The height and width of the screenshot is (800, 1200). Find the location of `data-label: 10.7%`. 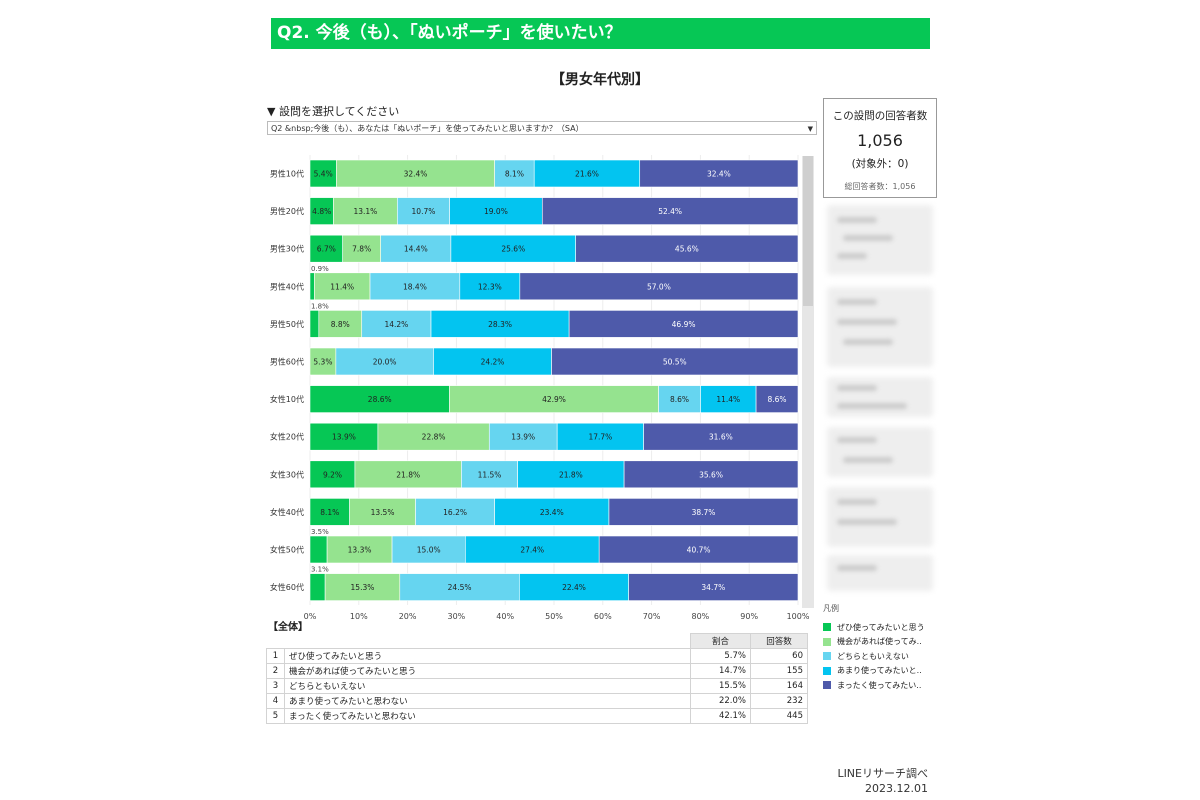

data-label: 10.7% is located at coordinates (424, 211).